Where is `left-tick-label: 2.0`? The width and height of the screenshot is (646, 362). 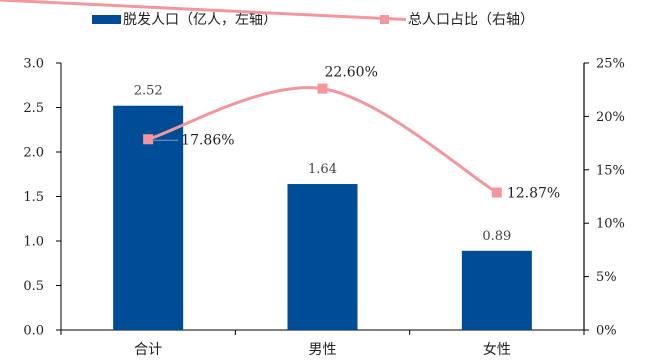
left-tick-label: 2.0 is located at coordinates (33, 153).